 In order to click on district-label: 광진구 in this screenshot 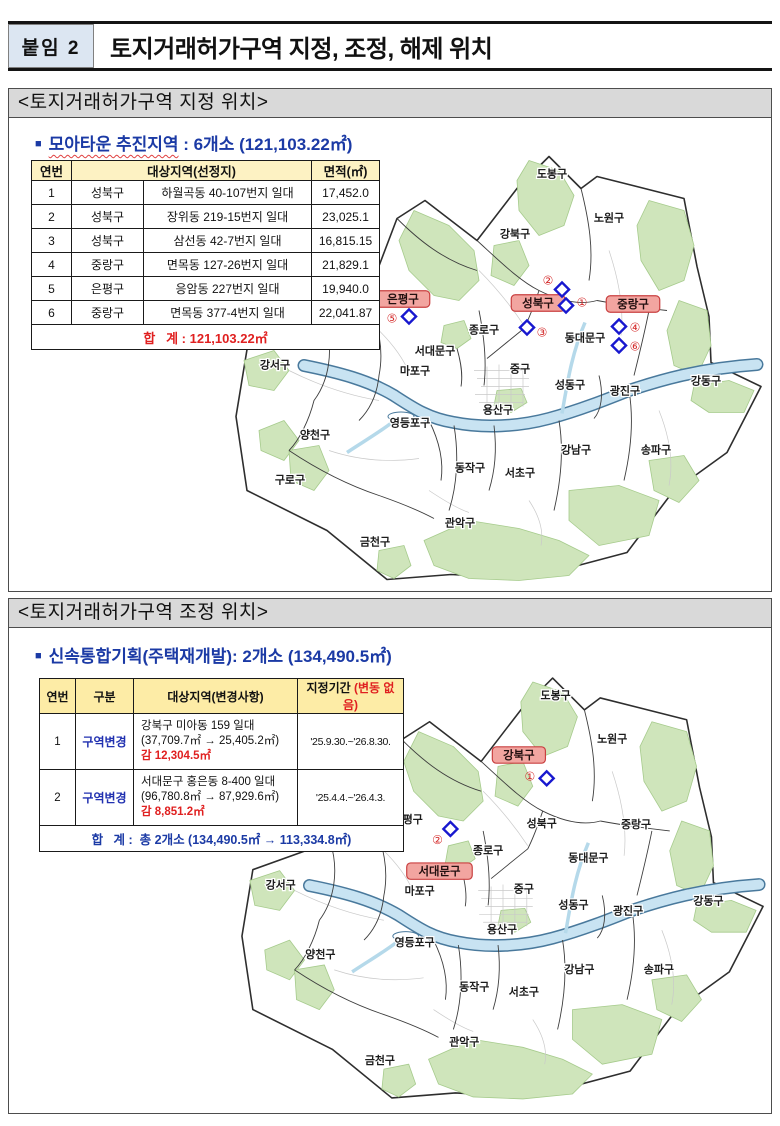, I will do `click(625, 391)`.